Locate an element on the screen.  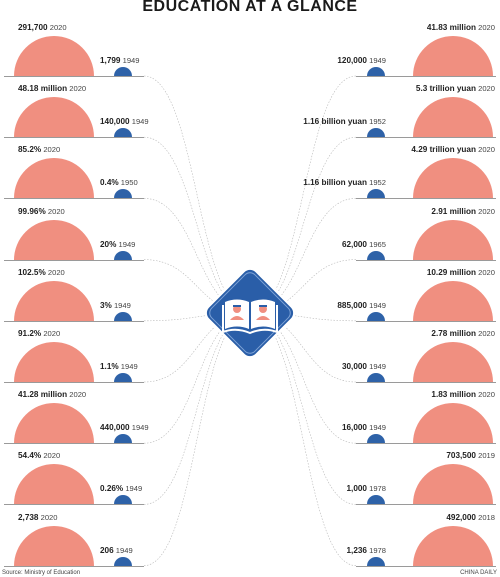
past-value-label: 16,000 1949 is located at coordinates (364, 427).